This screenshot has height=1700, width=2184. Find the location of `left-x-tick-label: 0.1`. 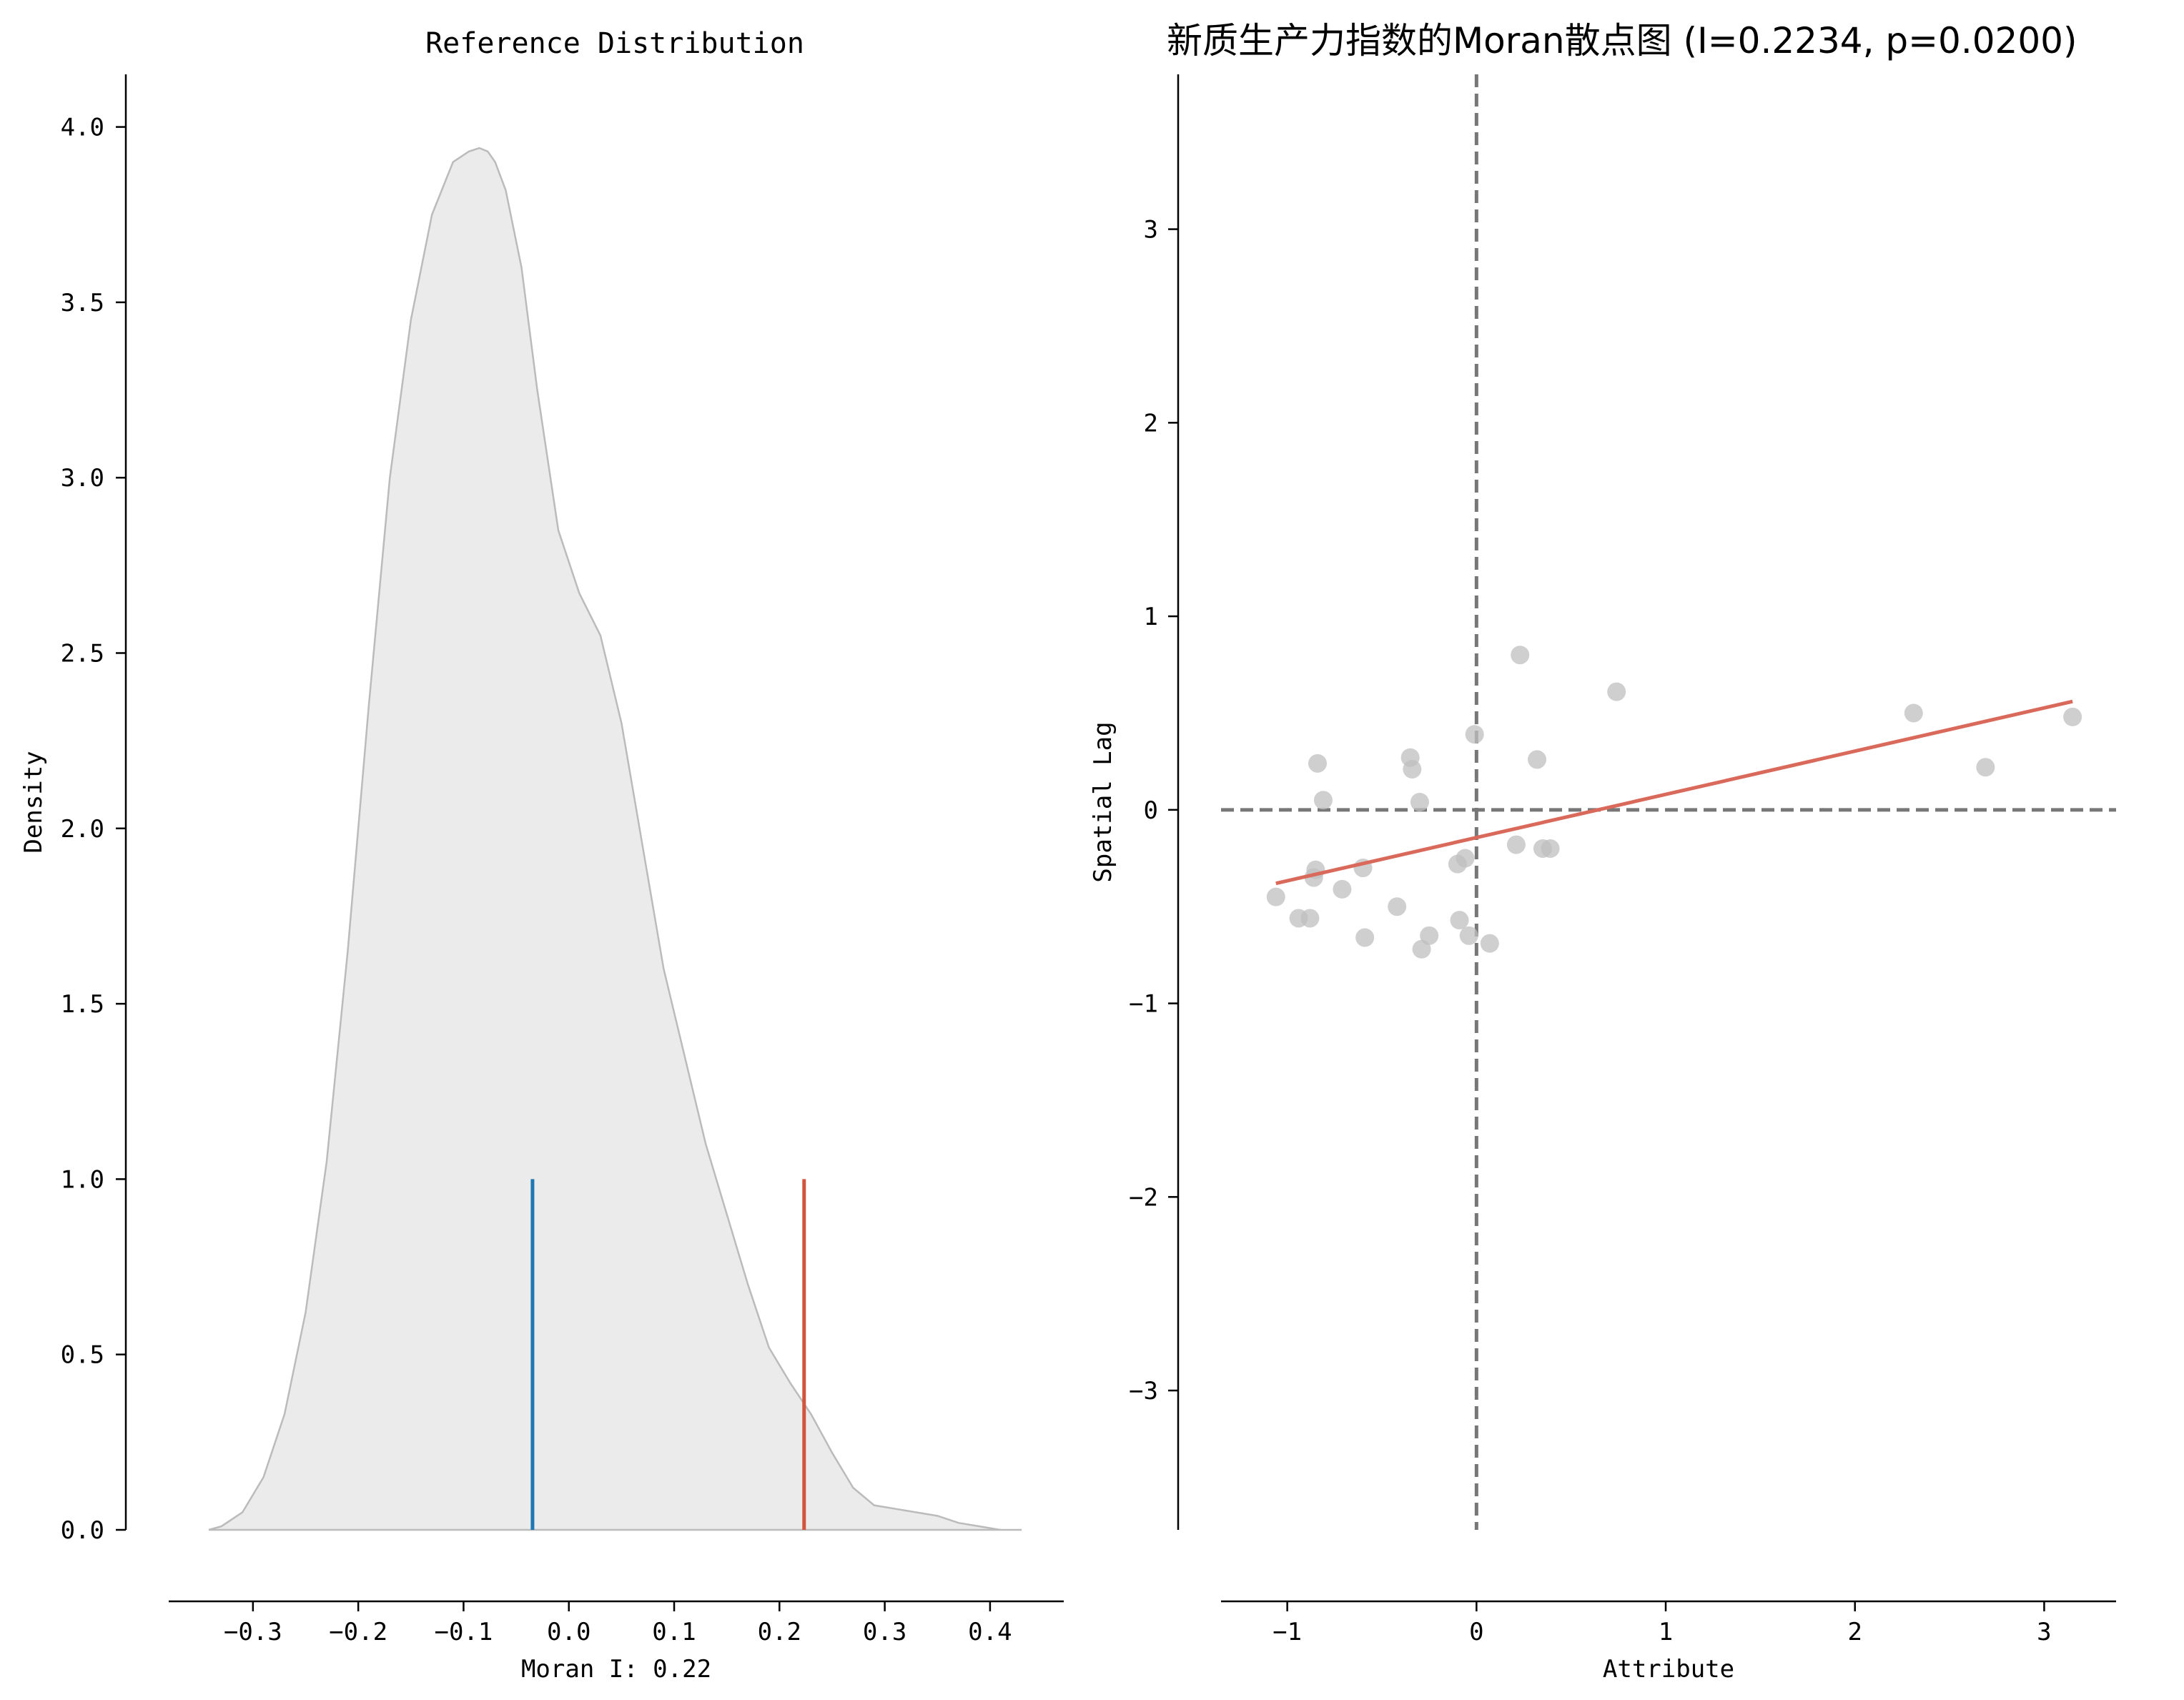

left-x-tick-label: 0.1 is located at coordinates (674, 1632).